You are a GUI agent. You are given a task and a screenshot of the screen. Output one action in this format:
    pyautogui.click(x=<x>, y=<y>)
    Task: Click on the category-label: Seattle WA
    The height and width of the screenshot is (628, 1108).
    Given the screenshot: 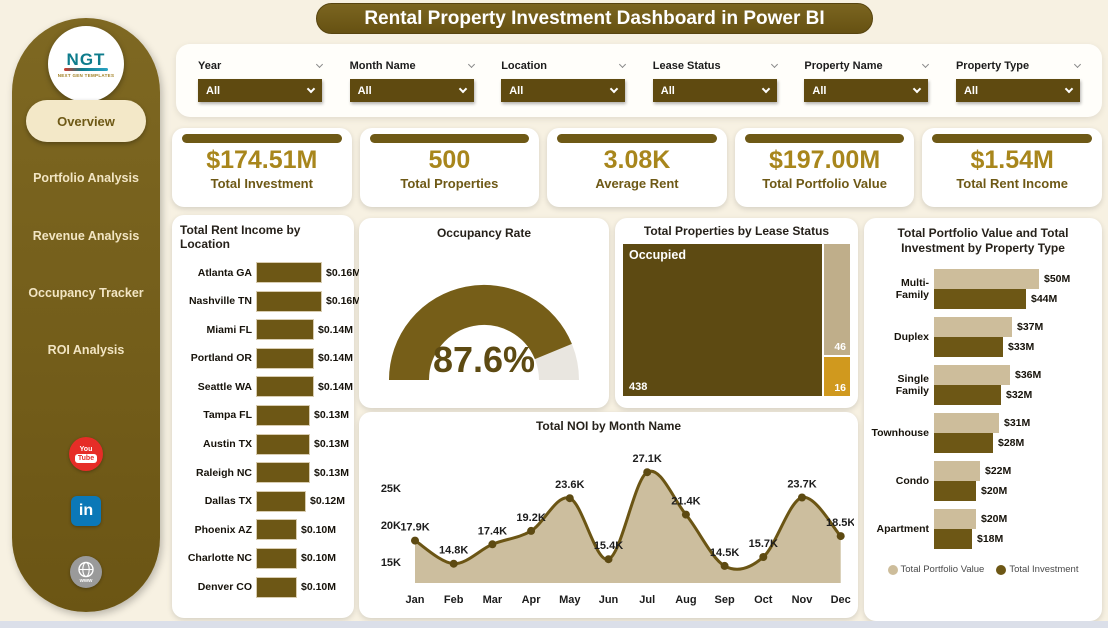 What is the action you would take?
    pyautogui.click(x=224, y=386)
    